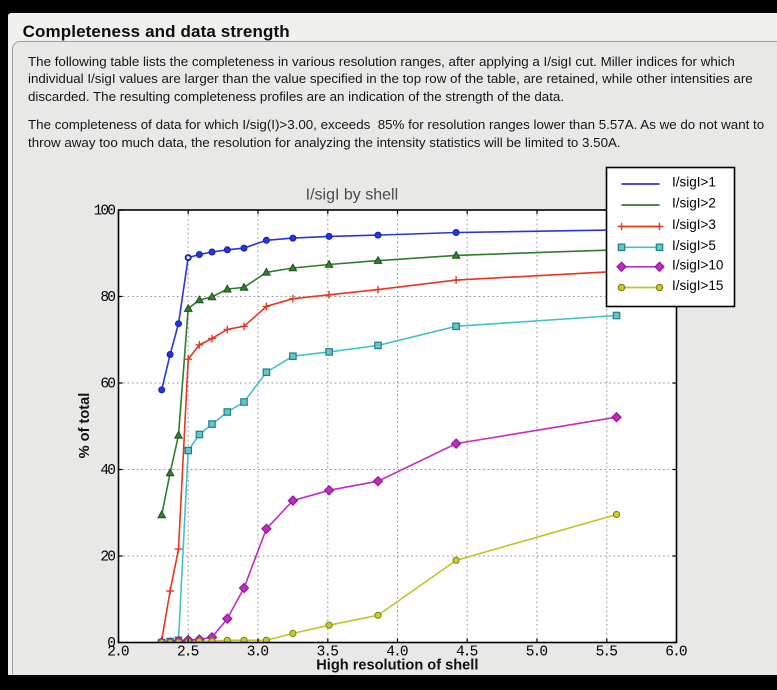 This screenshot has width=777, height=690. I want to click on svg-text: 5.0, so click(537, 653).